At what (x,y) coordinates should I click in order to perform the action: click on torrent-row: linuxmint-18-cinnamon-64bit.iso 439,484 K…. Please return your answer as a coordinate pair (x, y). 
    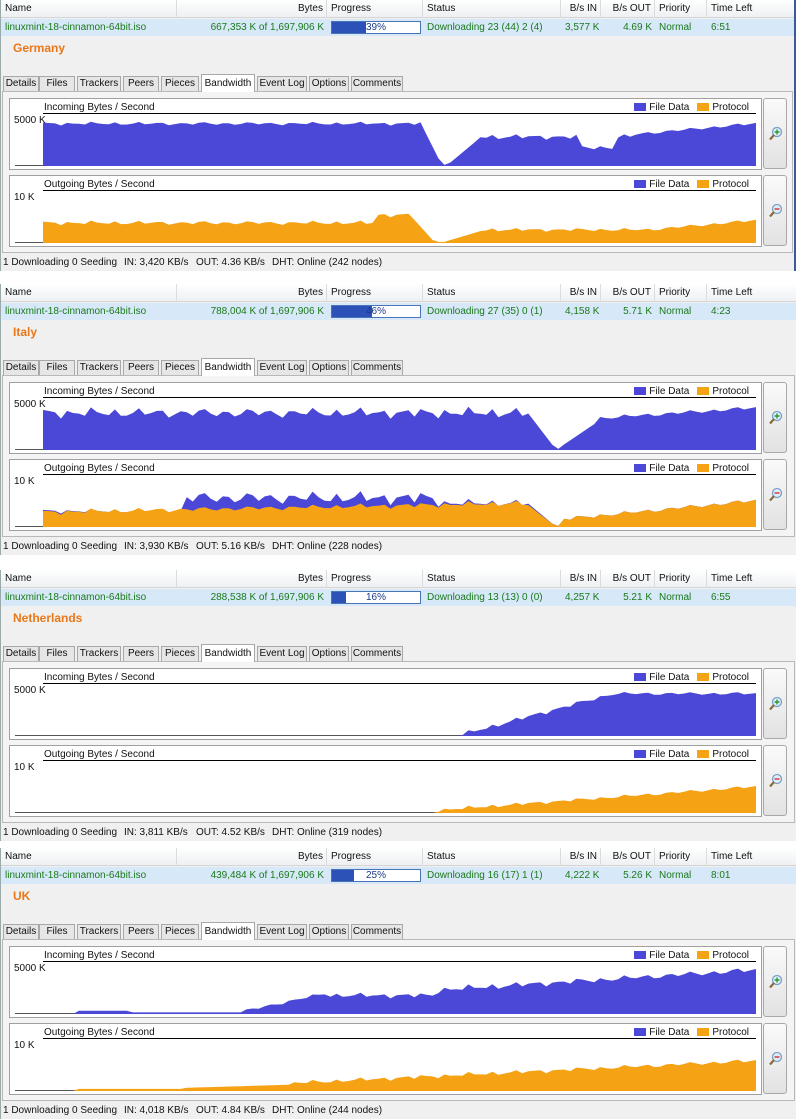
    Looking at the image, I should click on (398, 875).